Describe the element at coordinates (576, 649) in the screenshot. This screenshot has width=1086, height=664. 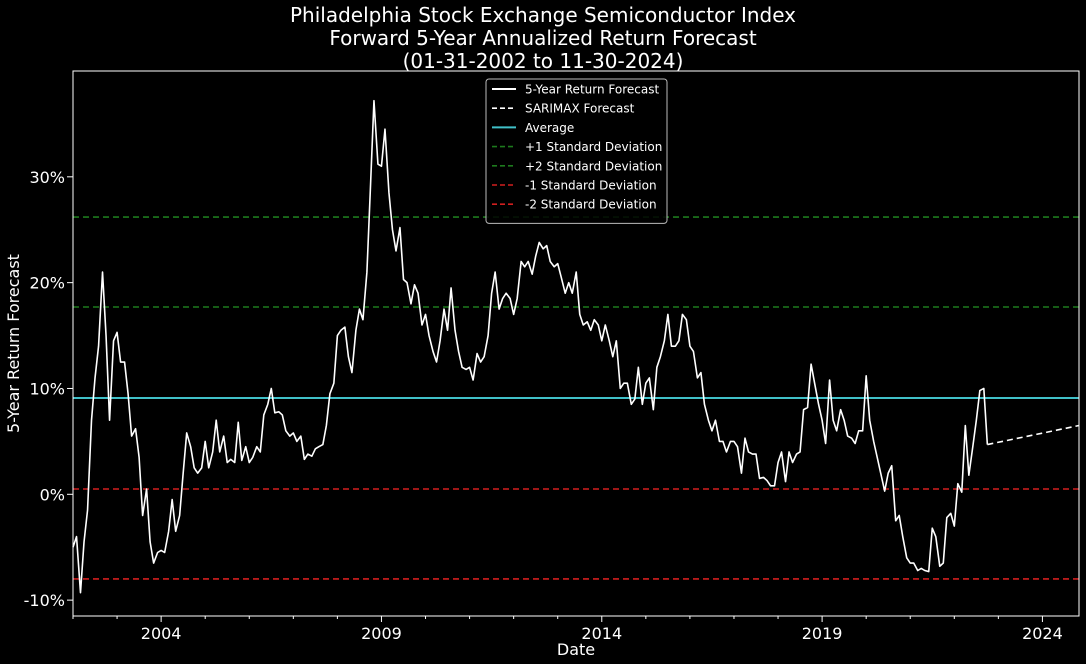
I see `x-axis-label: Date` at that location.